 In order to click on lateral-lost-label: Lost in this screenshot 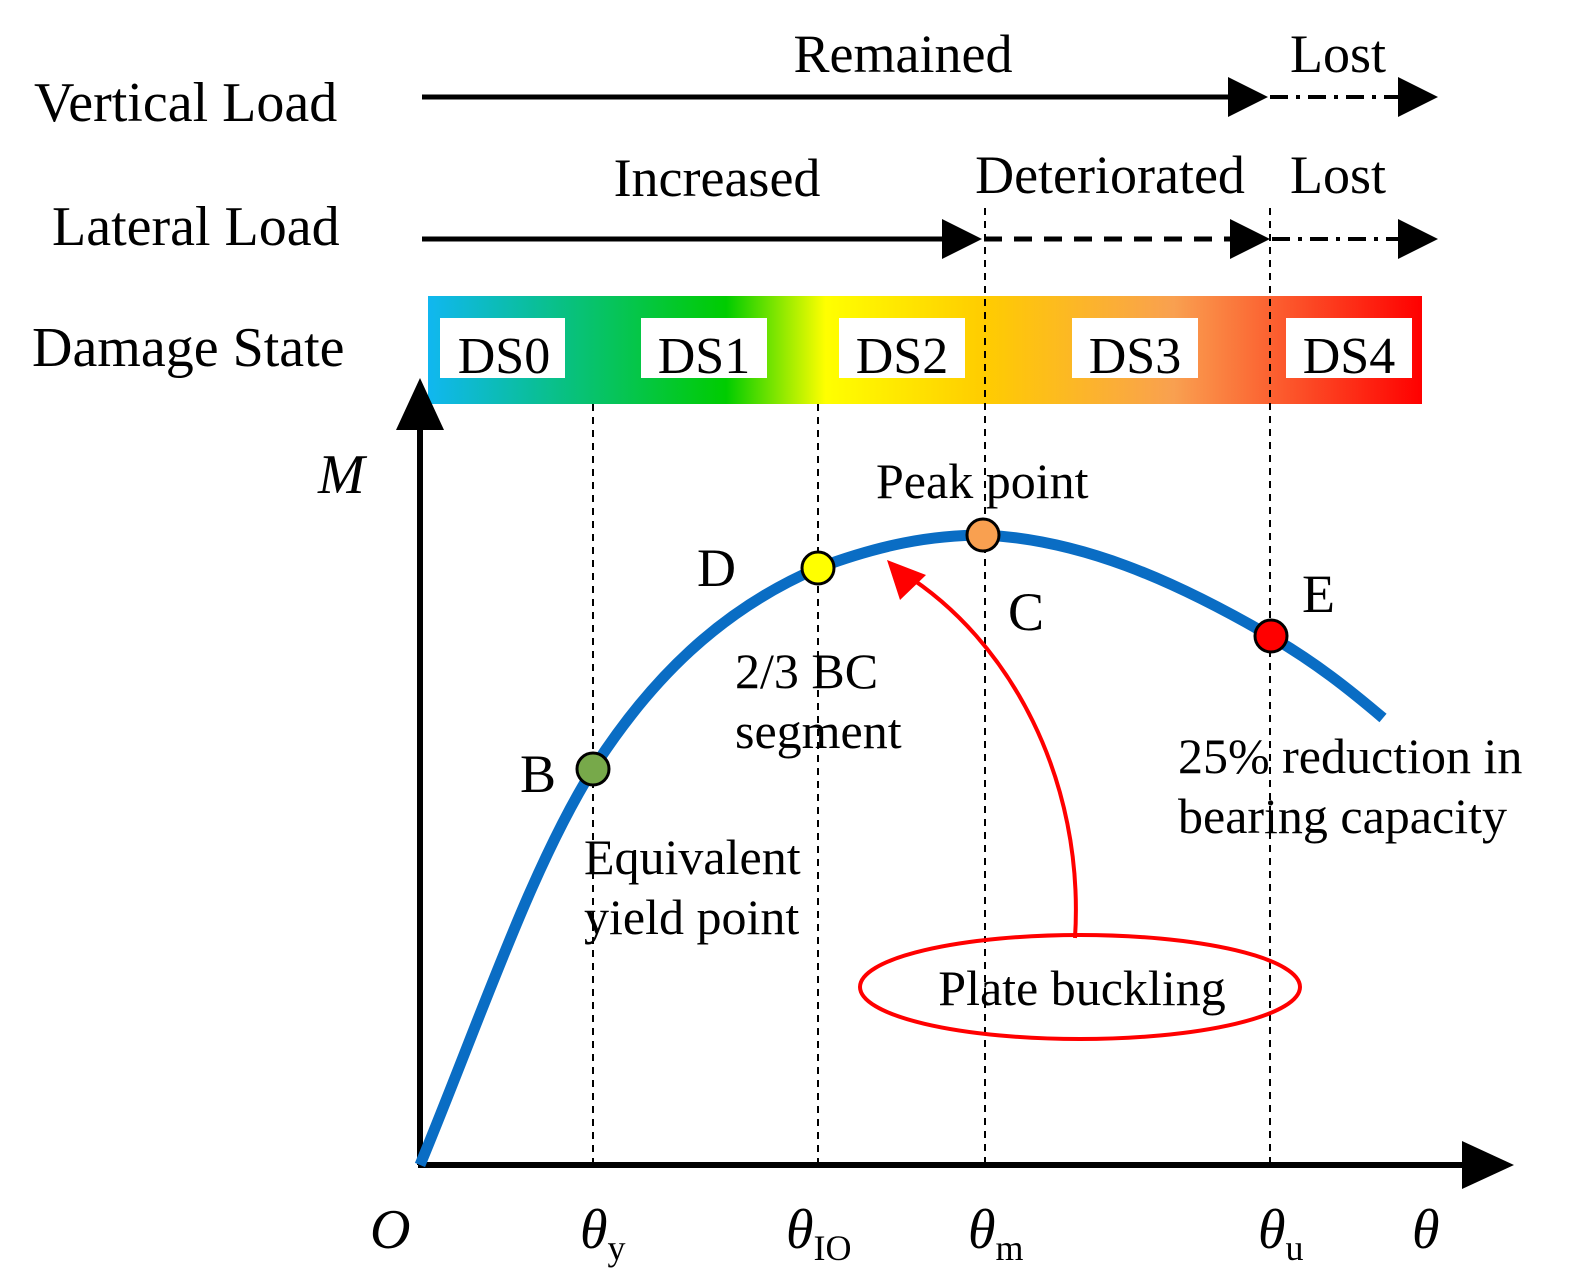, I will do `click(1338, 175)`.